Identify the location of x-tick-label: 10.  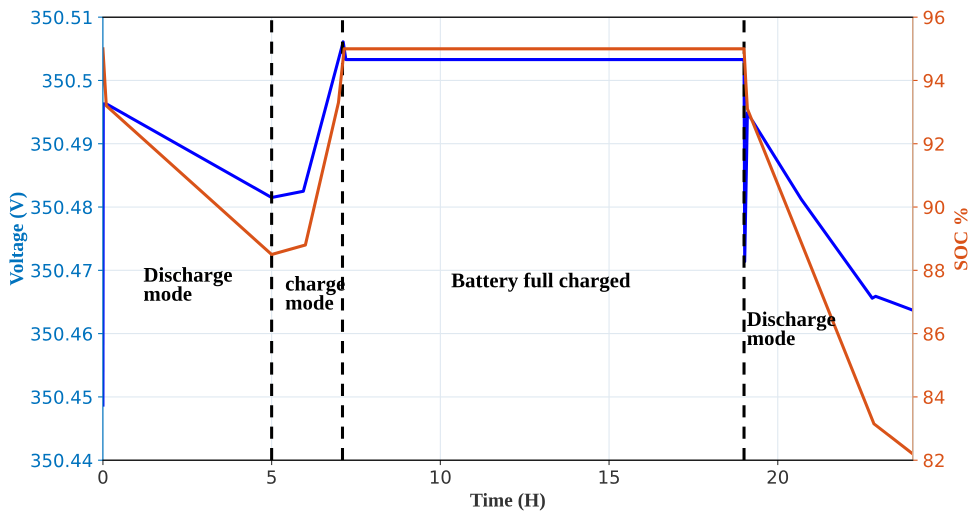
(440, 477).